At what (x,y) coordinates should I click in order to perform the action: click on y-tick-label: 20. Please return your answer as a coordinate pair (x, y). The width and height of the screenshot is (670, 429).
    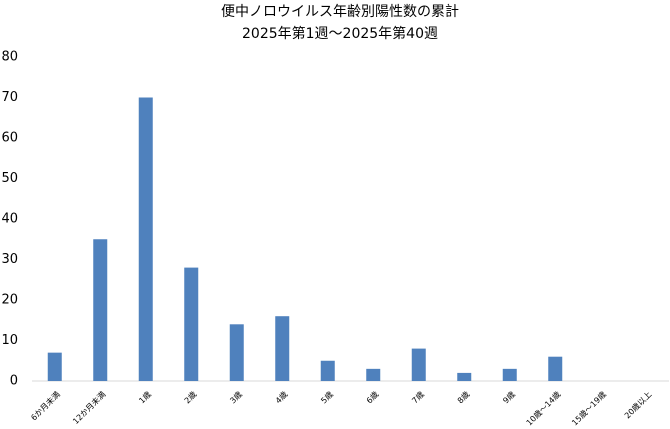
    Looking at the image, I should click on (9, 300).